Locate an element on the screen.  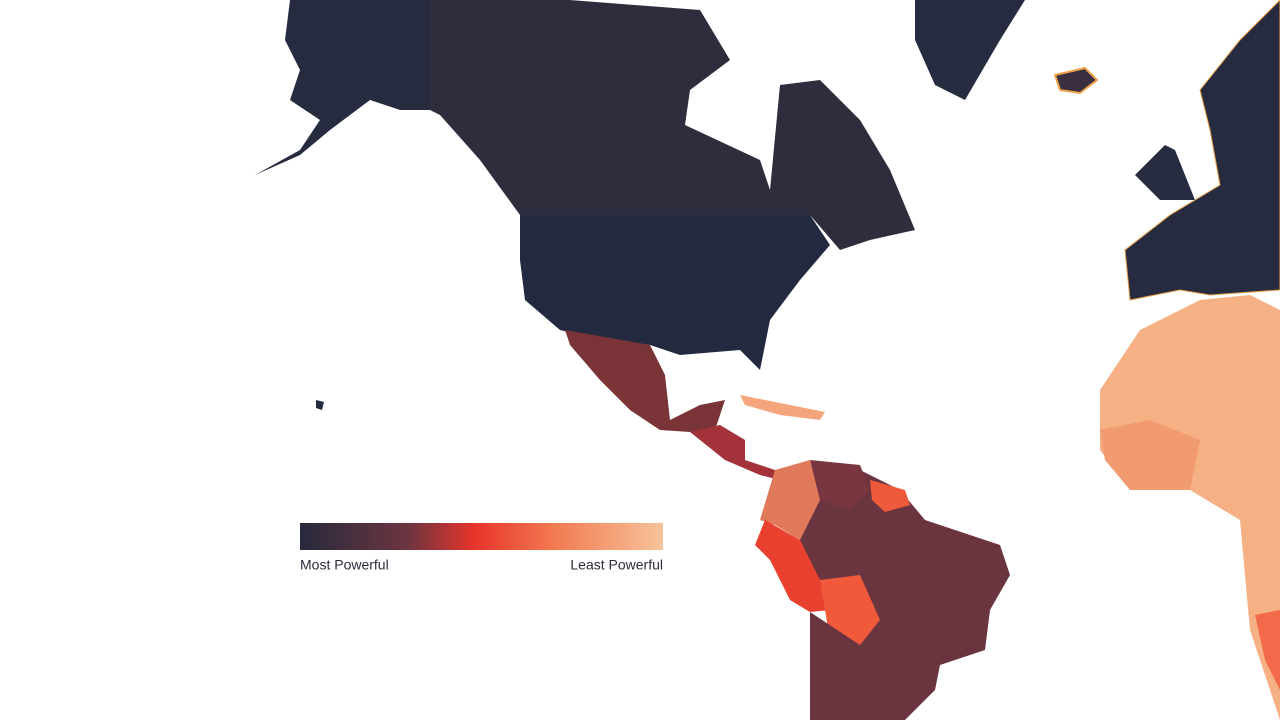
africa is located at coordinates (1190, 507).